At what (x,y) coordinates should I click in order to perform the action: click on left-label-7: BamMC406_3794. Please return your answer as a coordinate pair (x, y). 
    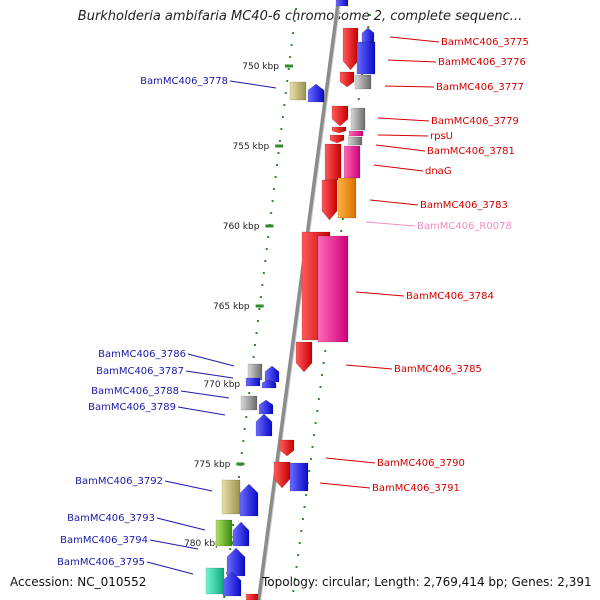
    Looking at the image, I should click on (104, 540).